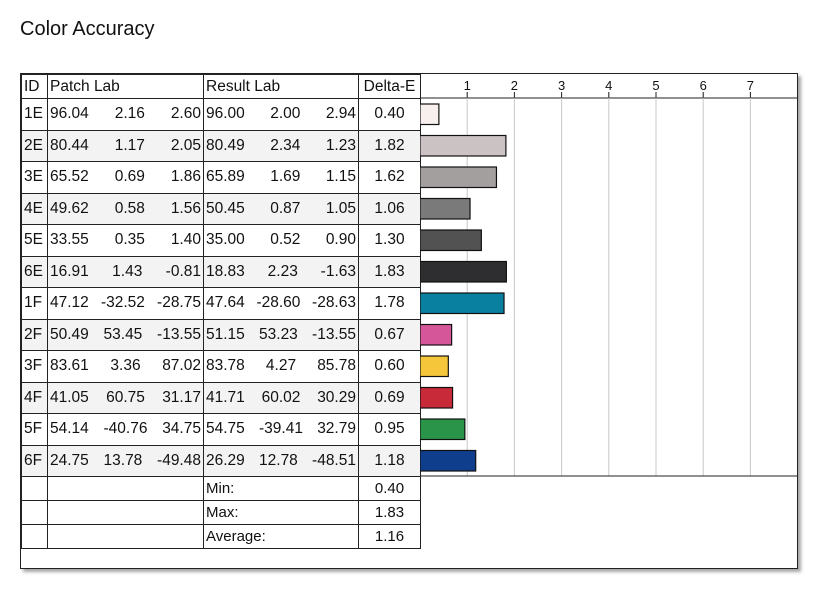 This screenshot has width=830, height=603. Describe the element at coordinates (125, 429) in the screenshot. I see `patch-lab-cell: 54.14 -40.76 34.75` at that location.